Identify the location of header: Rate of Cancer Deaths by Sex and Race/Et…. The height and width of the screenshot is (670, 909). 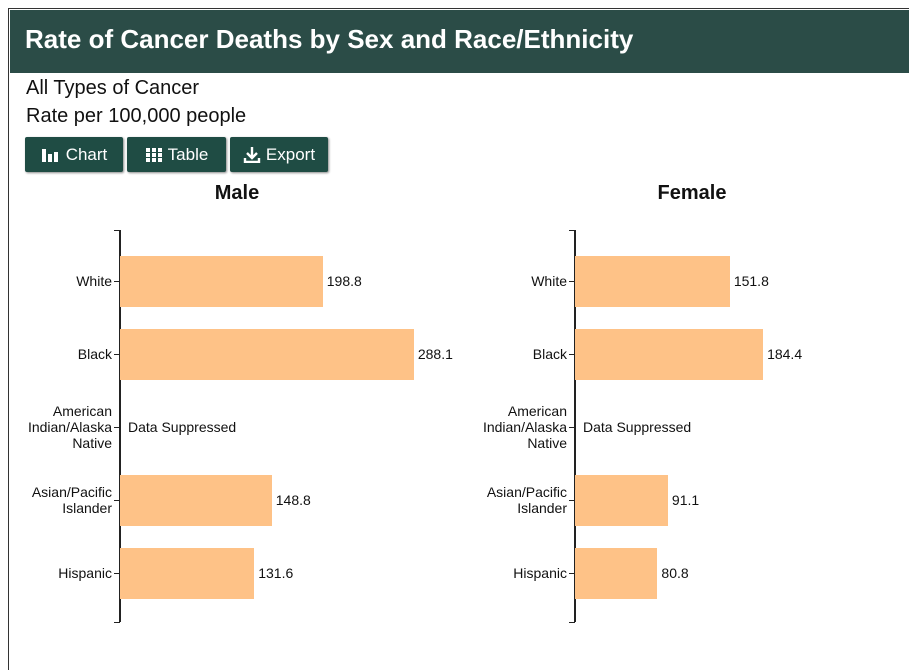
(459, 41).